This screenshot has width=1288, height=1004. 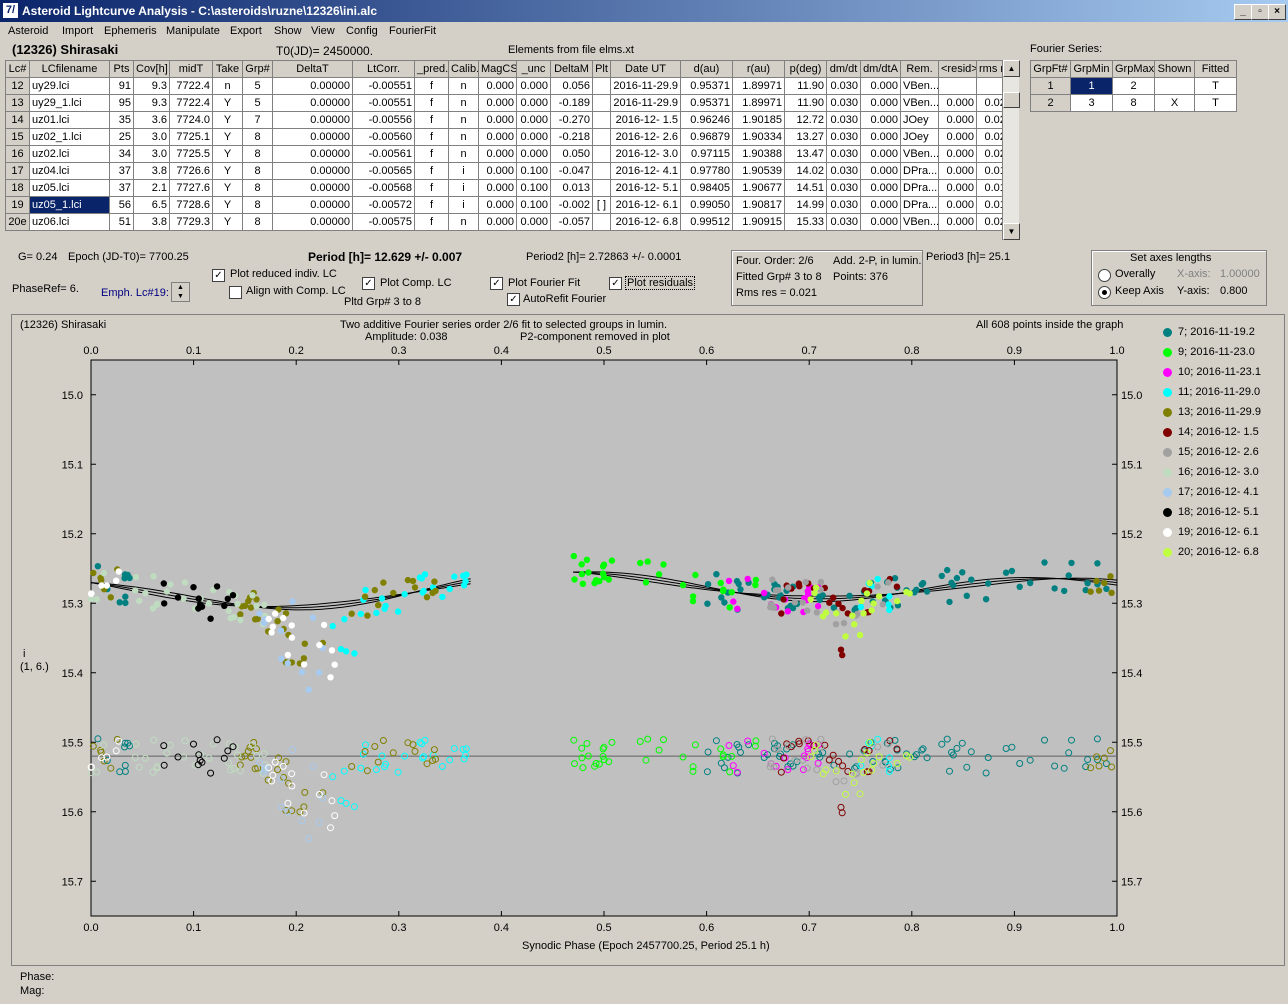 I want to click on fs-column-header: GrpFt#, so click(x=1050, y=69).